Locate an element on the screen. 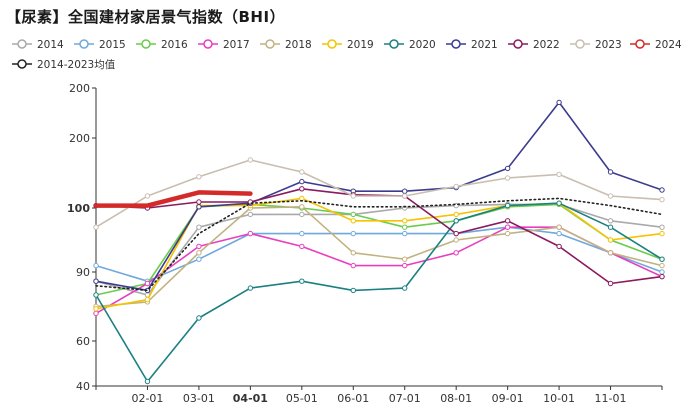  legend-item-2024: 2024 is located at coordinates (656, 45).